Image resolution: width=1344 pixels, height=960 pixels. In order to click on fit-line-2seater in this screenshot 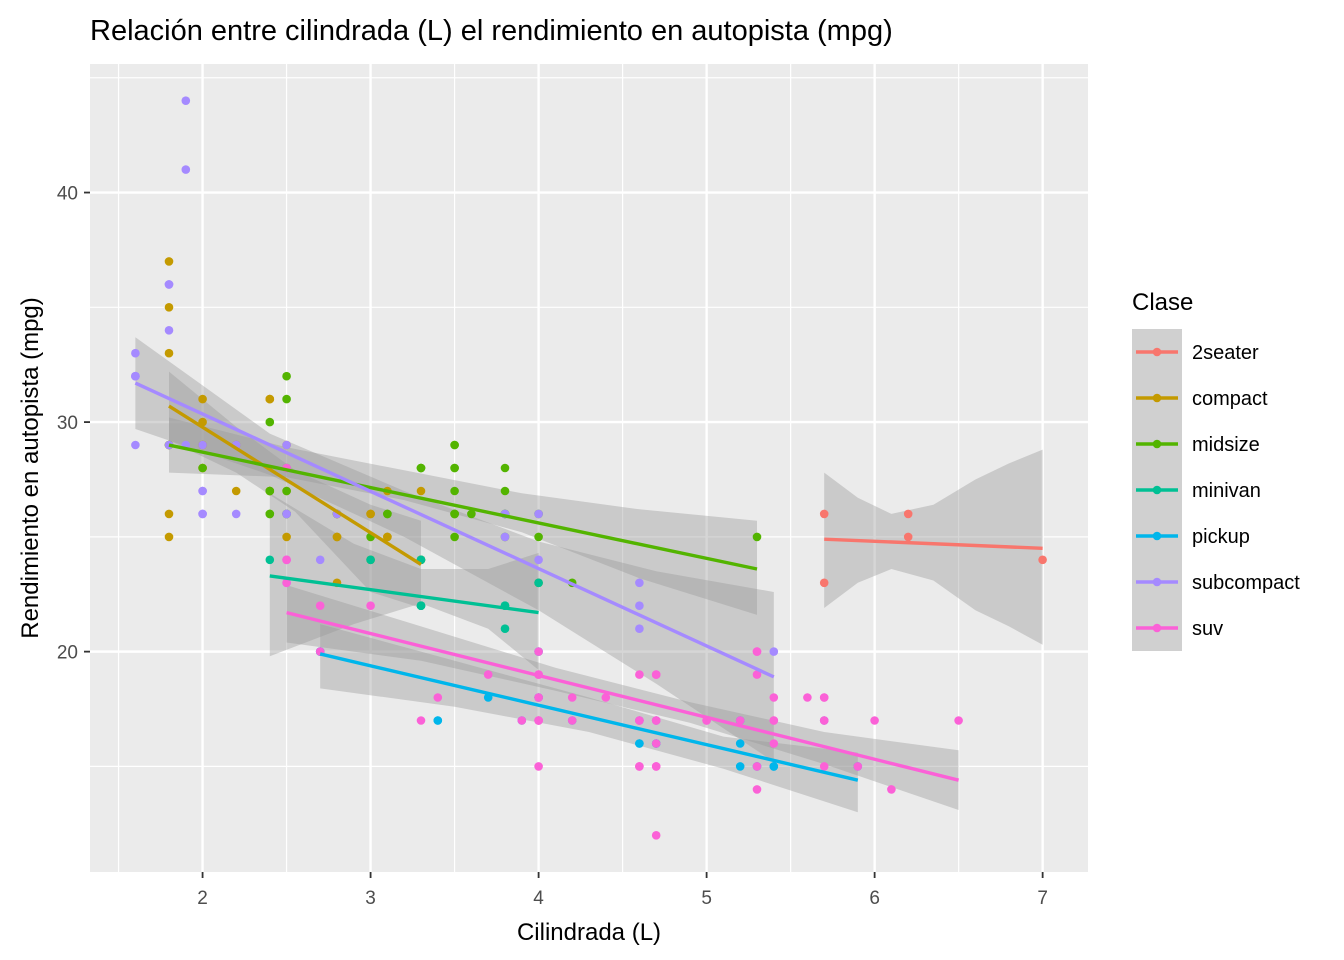, I will do `click(933, 544)`.